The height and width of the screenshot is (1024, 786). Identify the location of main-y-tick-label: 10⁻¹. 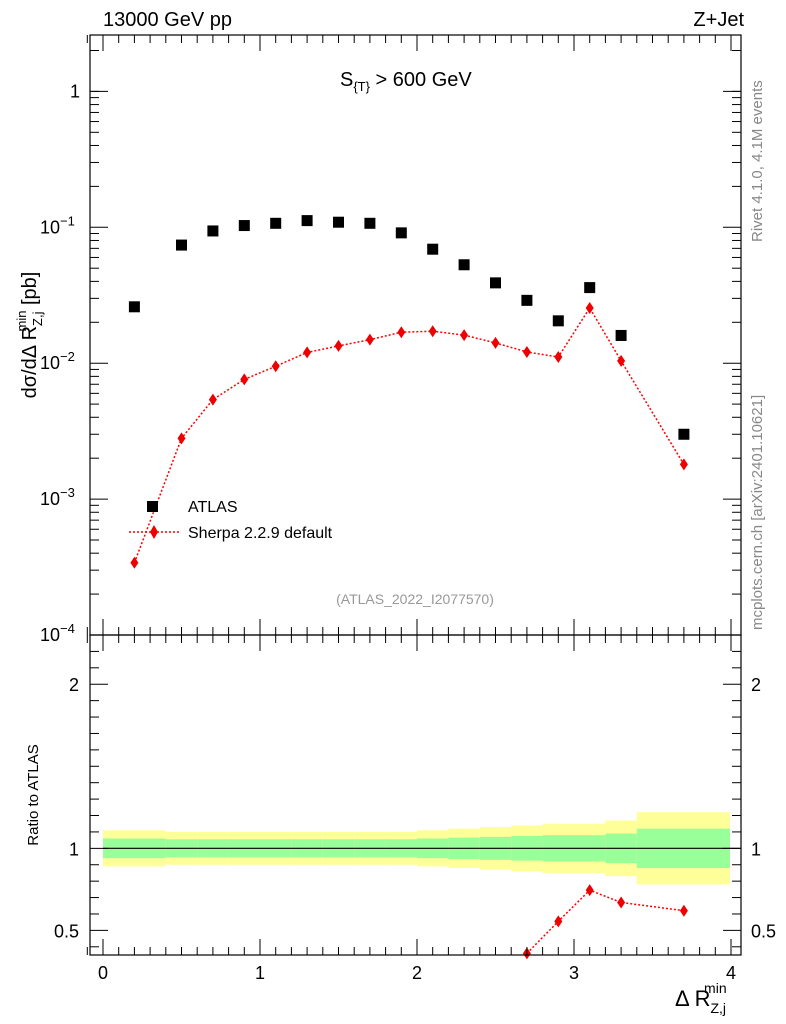
(57, 225).